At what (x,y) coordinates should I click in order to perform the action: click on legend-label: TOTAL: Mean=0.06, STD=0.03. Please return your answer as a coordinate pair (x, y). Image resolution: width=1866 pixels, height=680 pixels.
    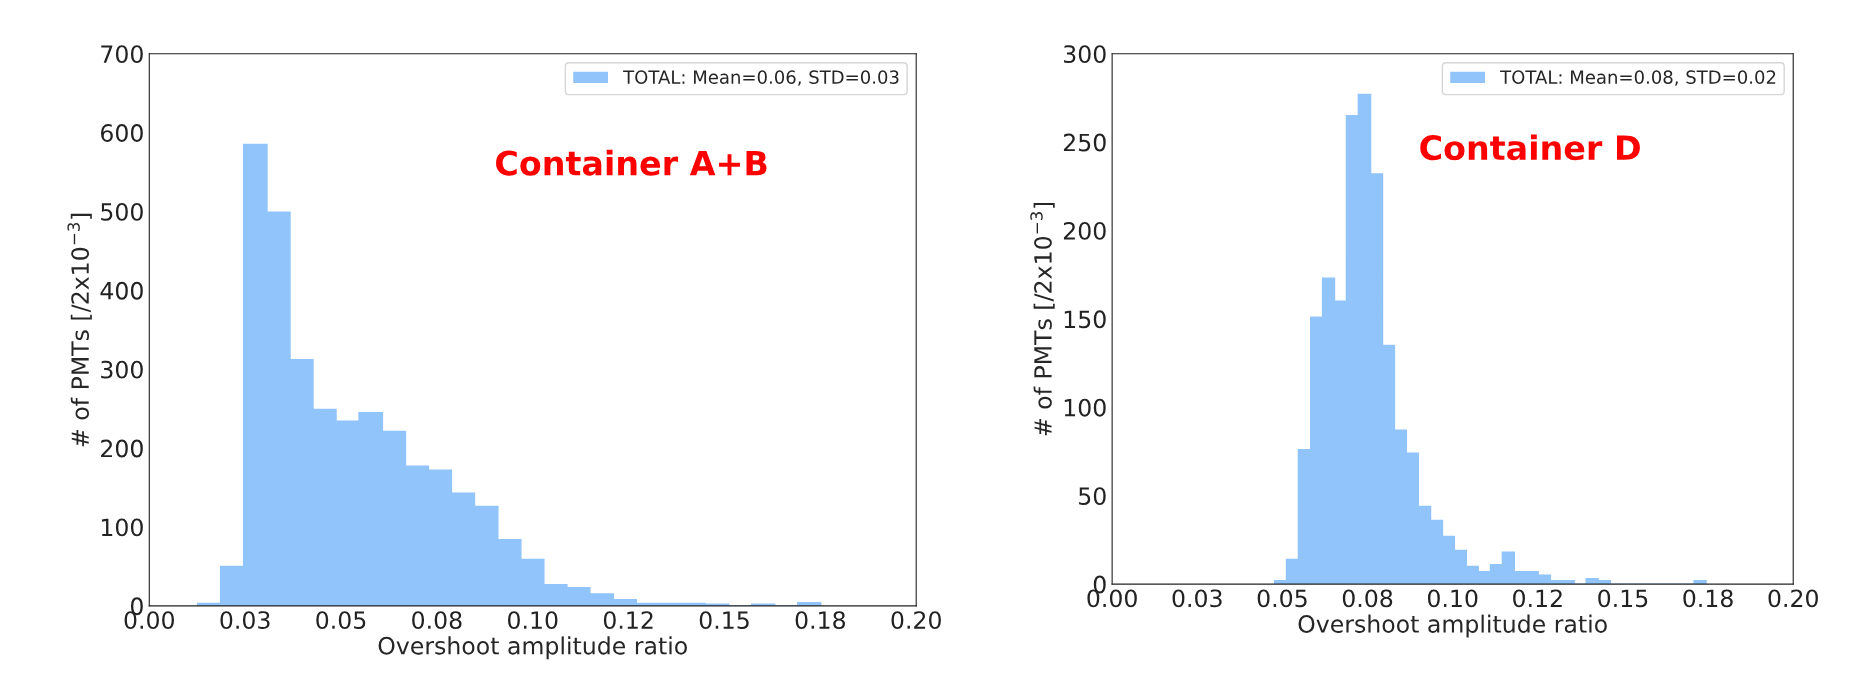
    Looking at the image, I should click on (761, 78).